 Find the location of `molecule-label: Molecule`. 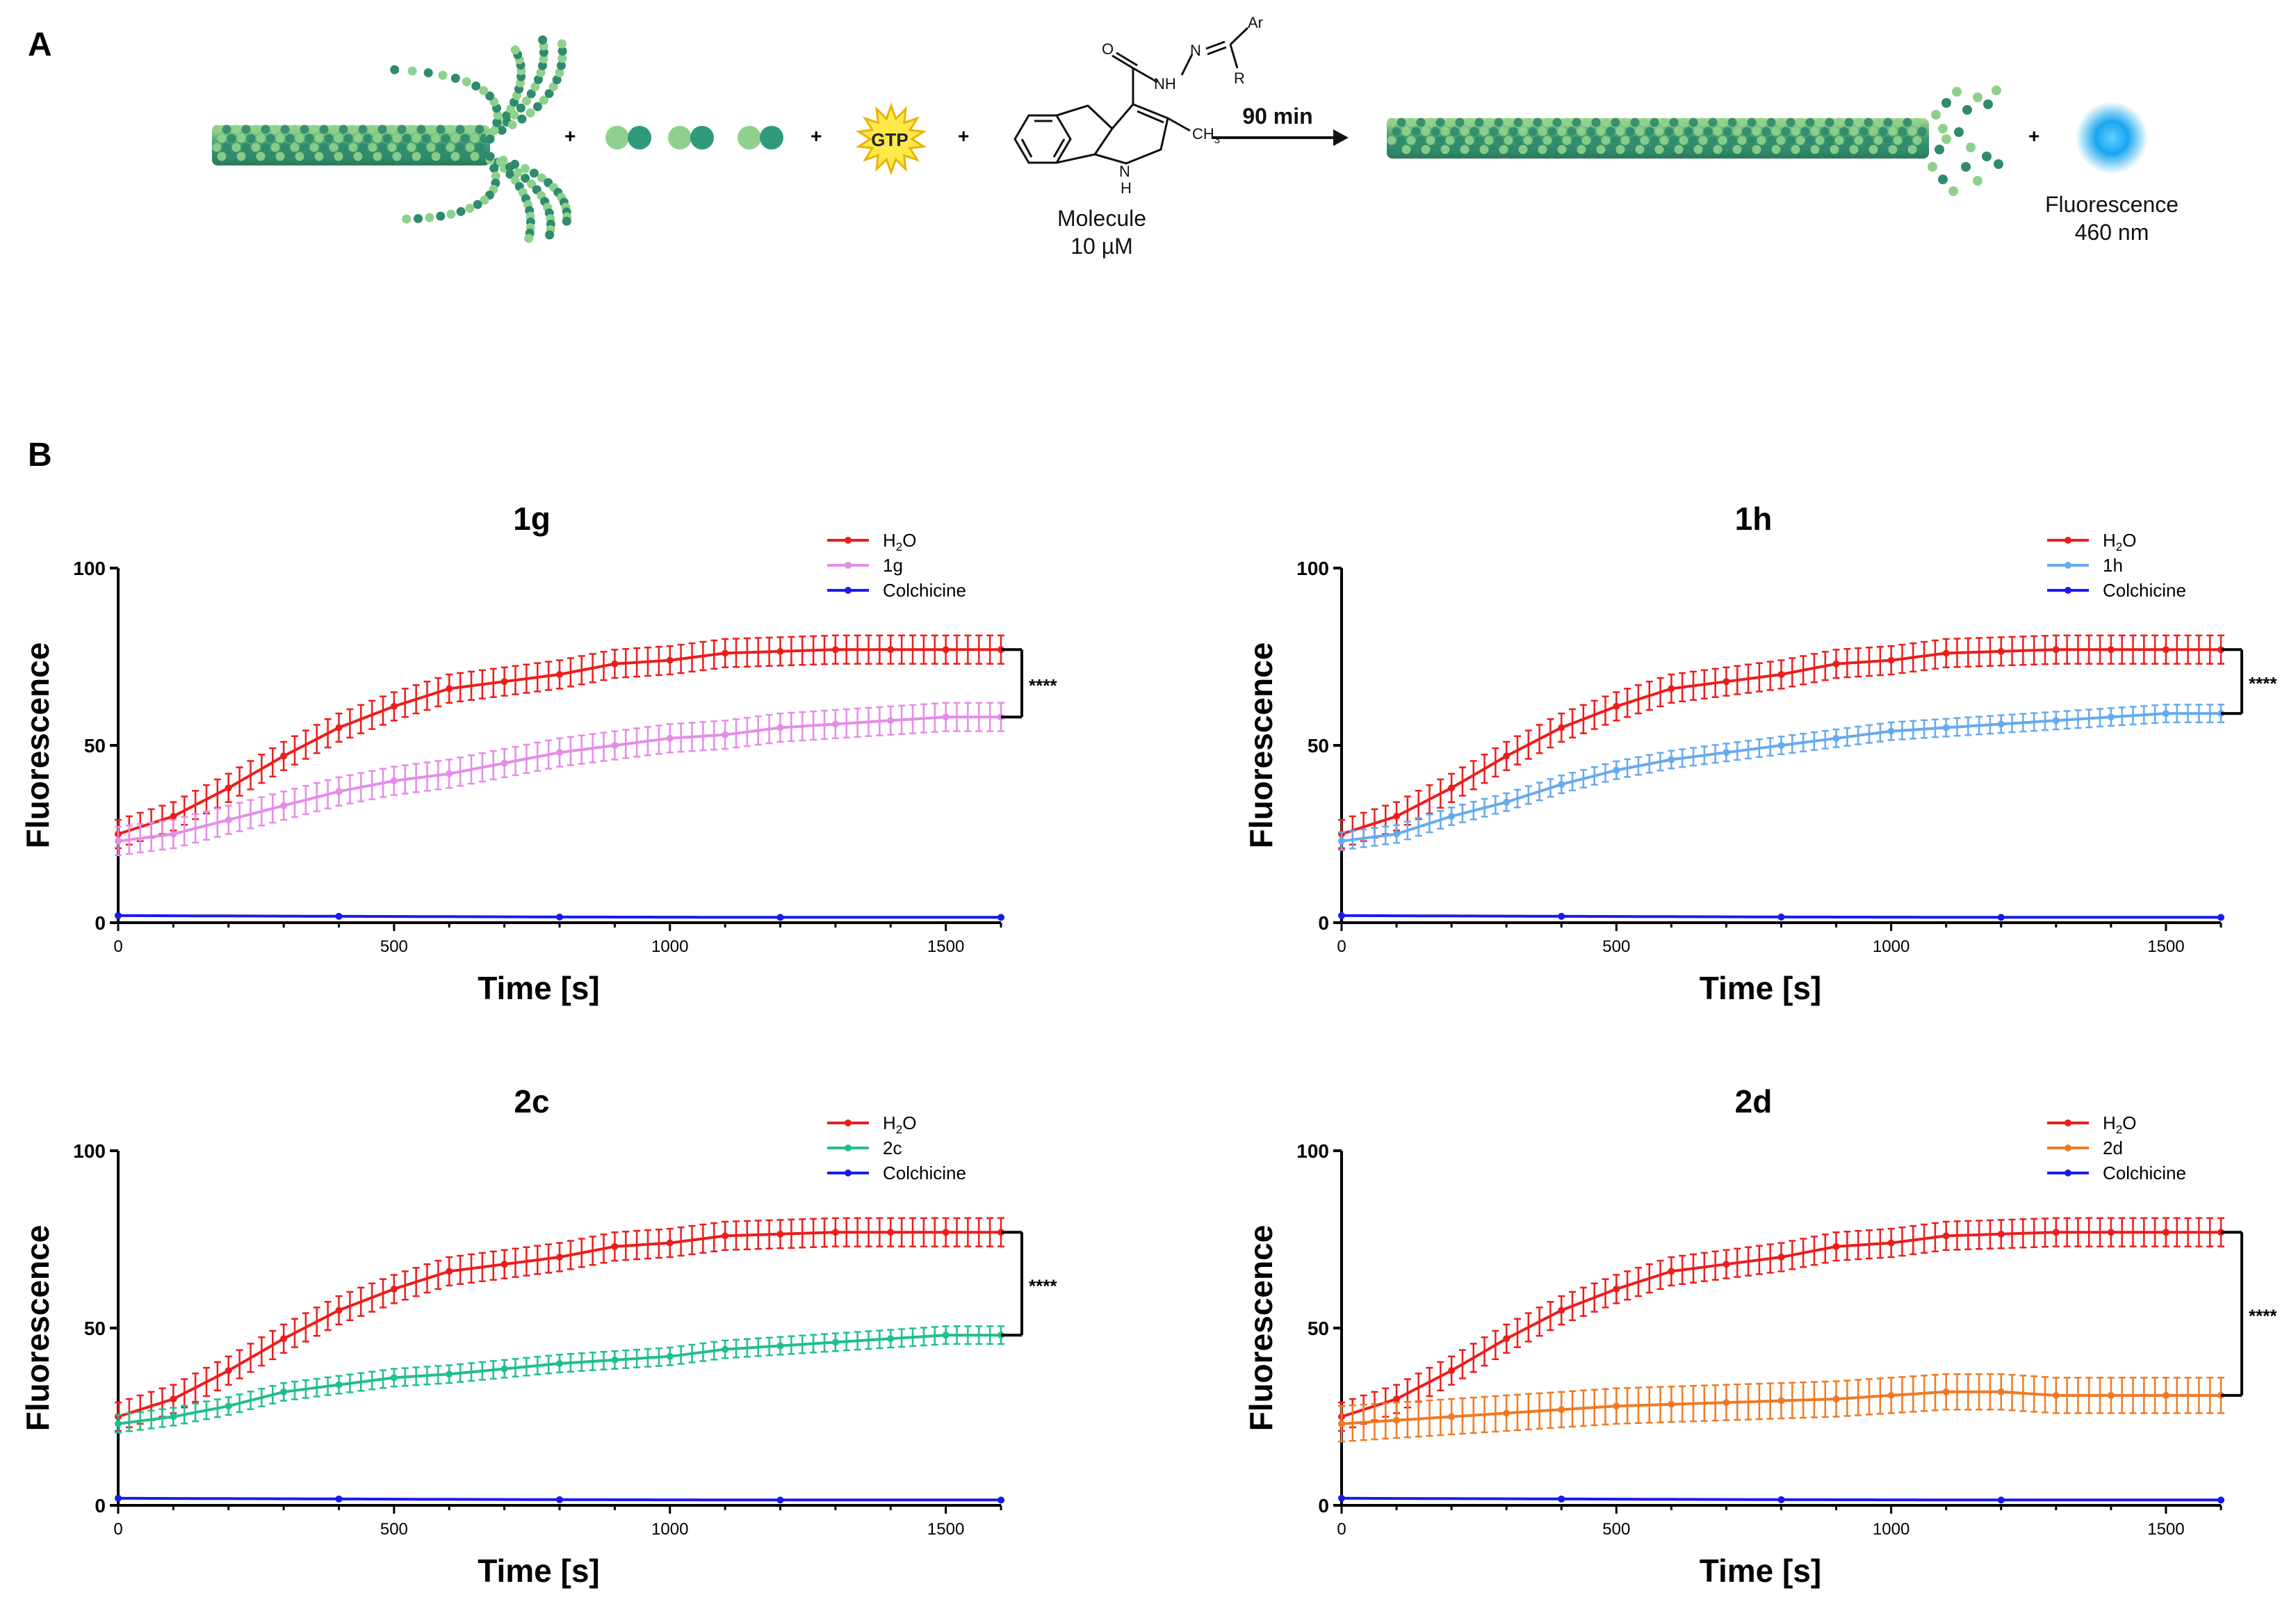

molecule-label: Molecule is located at coordinates (1102, 218).